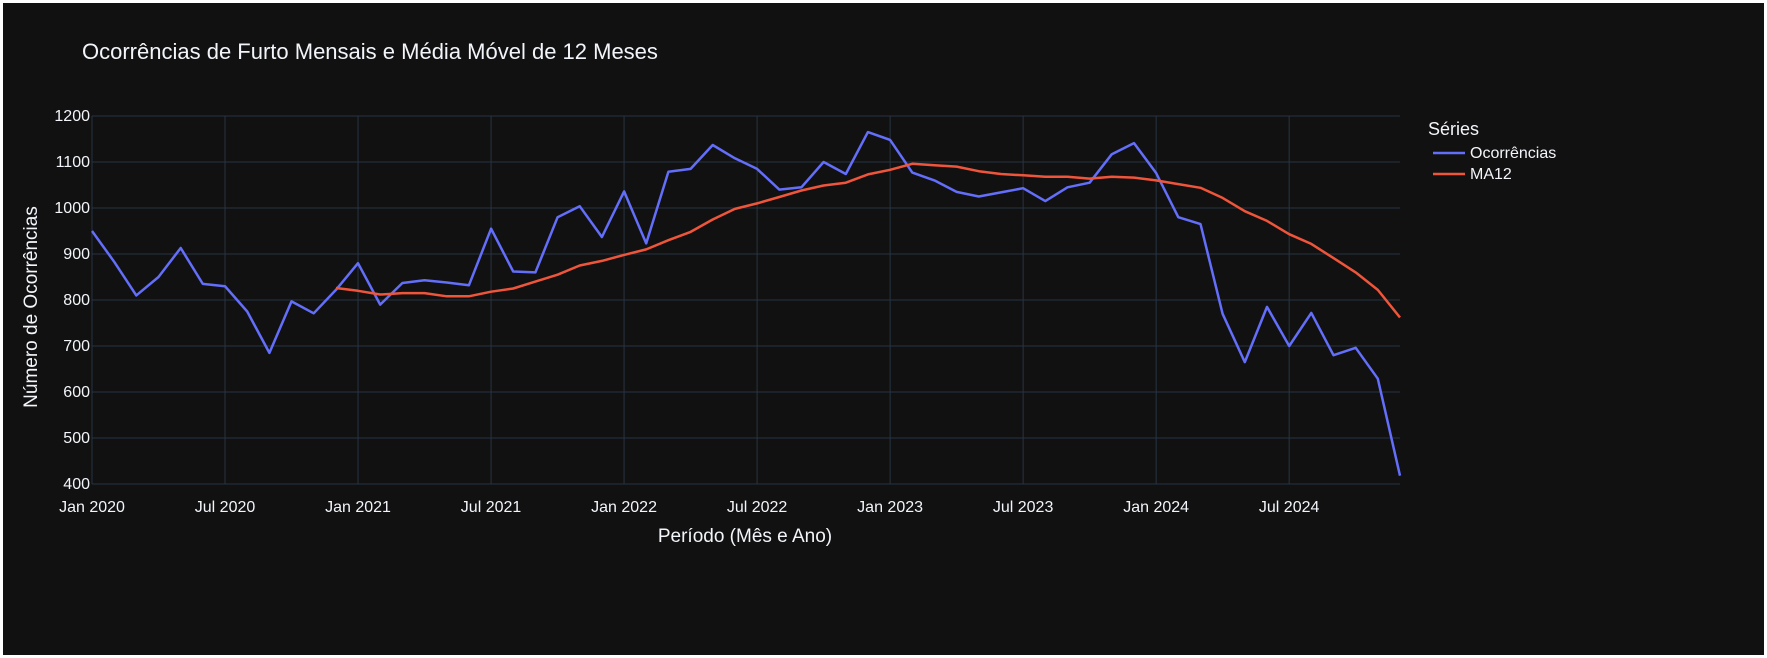 This screenshot has height=658, width=1767. What do you see at coordinates (73, 162) in the screenshot?
I see `y-tick-label: 1100` at bounding box center [73, 162].